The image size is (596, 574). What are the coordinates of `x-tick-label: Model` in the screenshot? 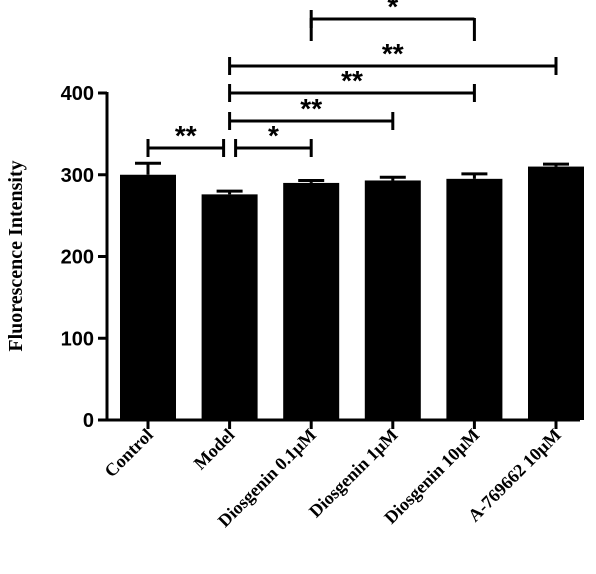 It's located at (214, 449).